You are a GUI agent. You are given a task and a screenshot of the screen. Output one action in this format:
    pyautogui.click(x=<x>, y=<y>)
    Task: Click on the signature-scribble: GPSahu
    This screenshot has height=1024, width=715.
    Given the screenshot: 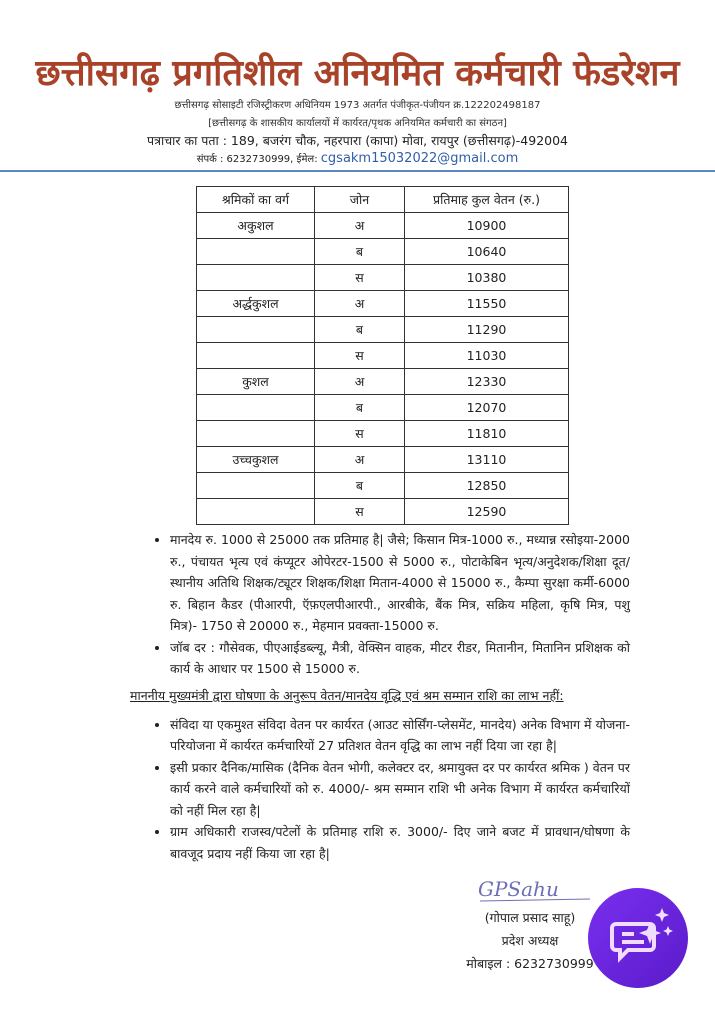 What is the action you would take?
    pyautogui.click(x=518, y=889)
    